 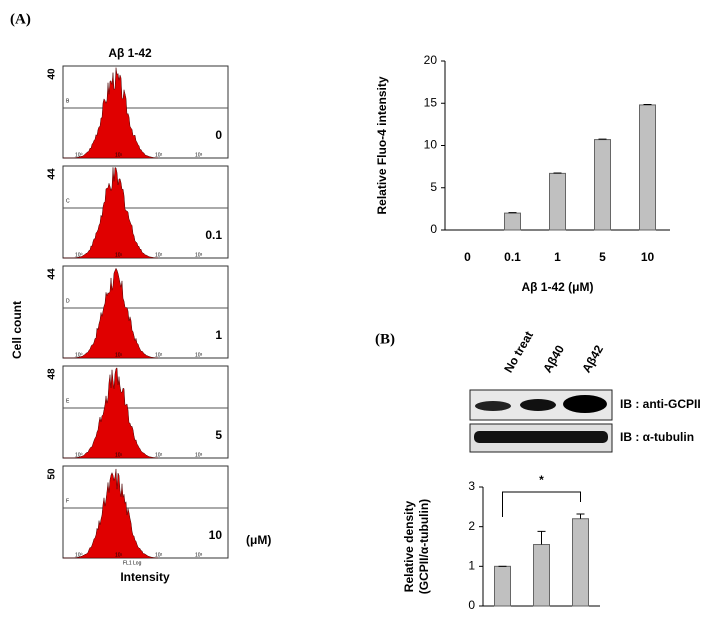 What do you see at coordinates (541, 480) in the screenshot?
I see `annotation: *` at bounding box center [541, 480].